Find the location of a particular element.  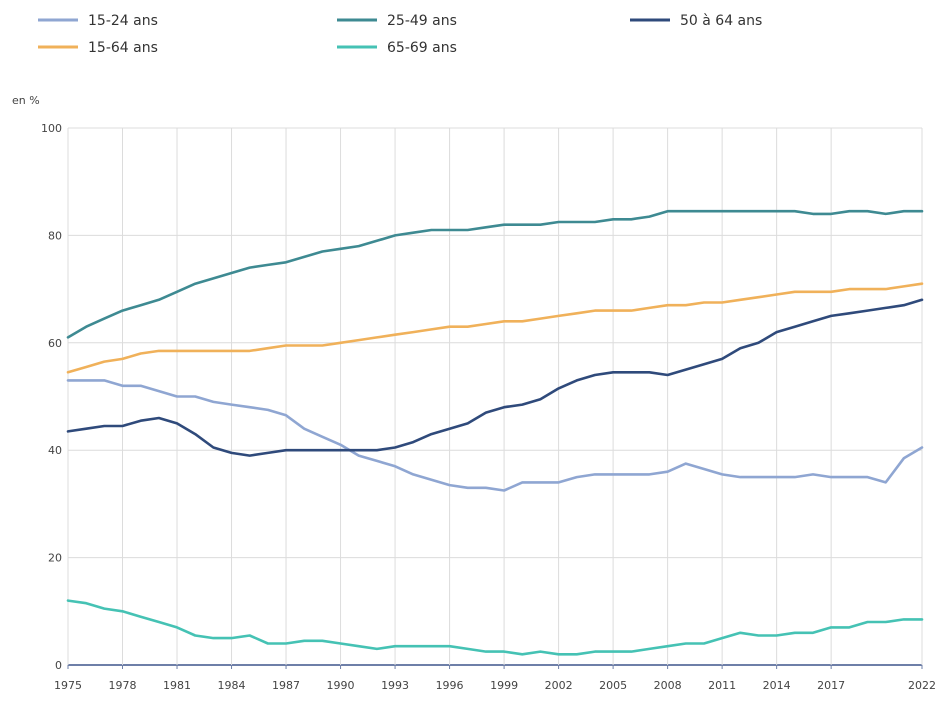

legend-item: 15-24 ans is located at coordinates (98, 21).